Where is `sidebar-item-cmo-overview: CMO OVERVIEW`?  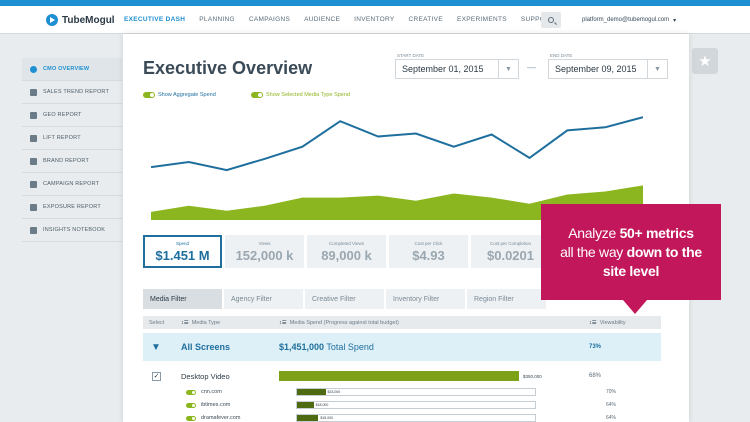 sidebar-item-cmo-overview: CMO OVERVIEW is located at coordinates (72, 69).